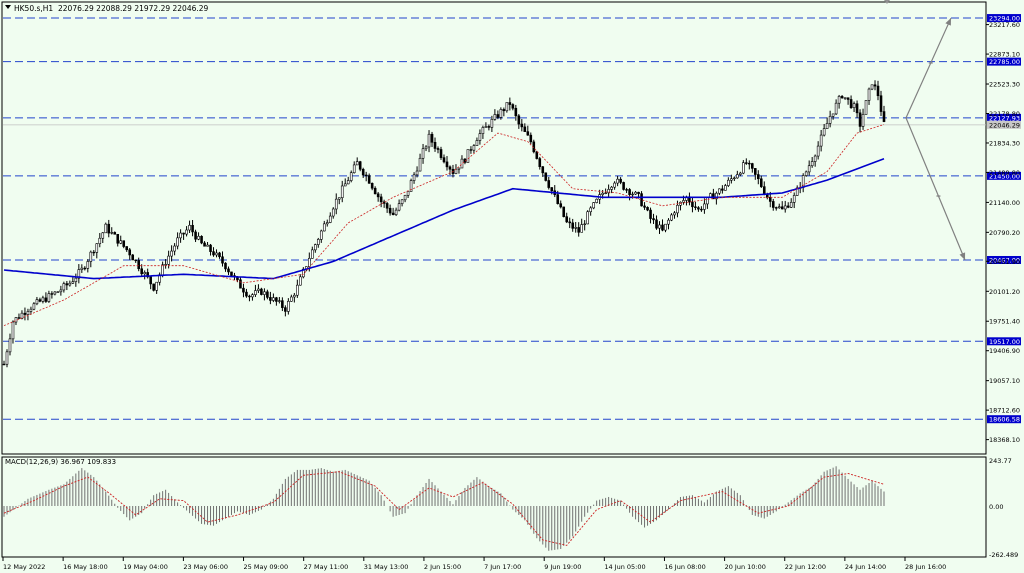 The width and height of the screenshot is (1024, 573). I want to click on x-tick-label: 9 Jun 19:00, so click(562, 567).